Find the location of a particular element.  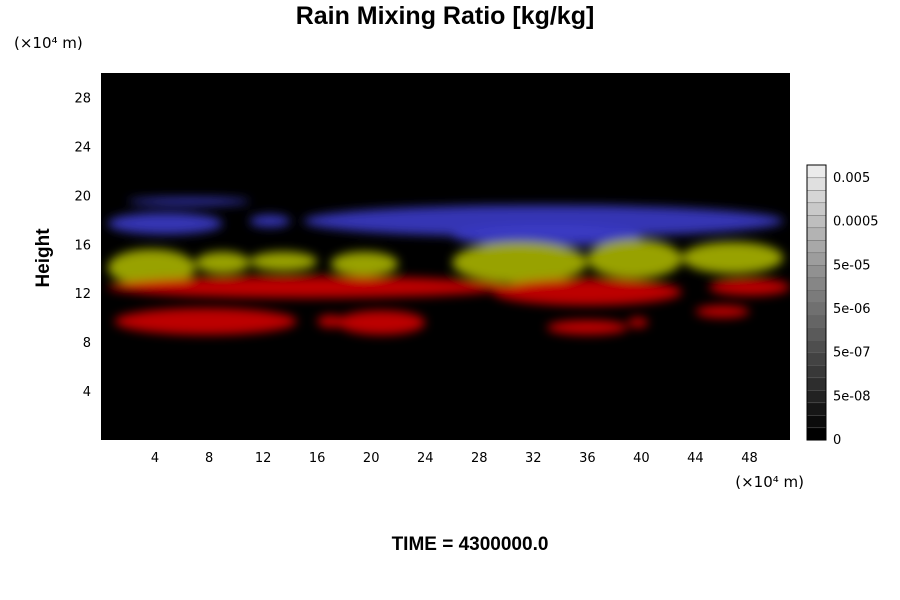

x-tick-label: 32 is located at coordinates (533, 458).